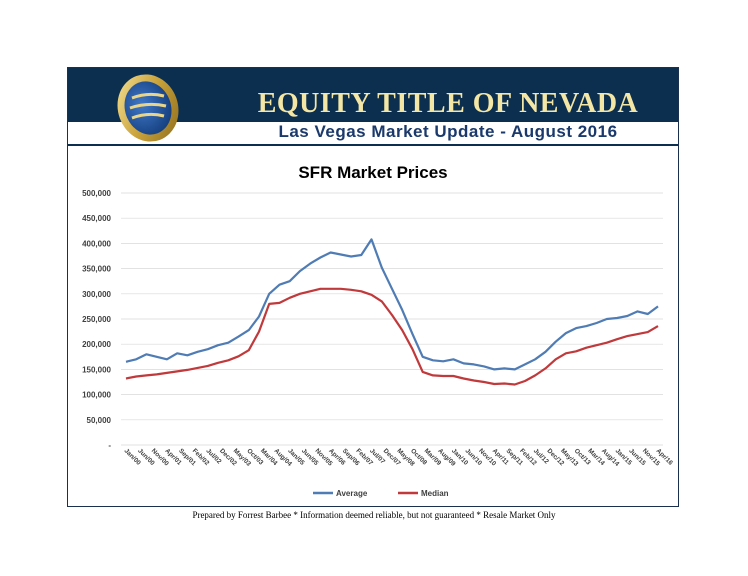 The width and height of the screenshot is (748, 576). What do you see at coordinates (96, 319) in the screenshot?
I see `y-tick-label: 250,000` at bounding box center [96, 319].